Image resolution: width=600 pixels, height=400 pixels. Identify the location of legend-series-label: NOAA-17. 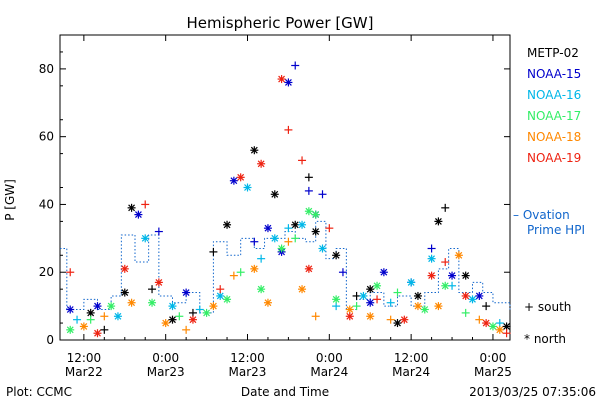
(554, 116).